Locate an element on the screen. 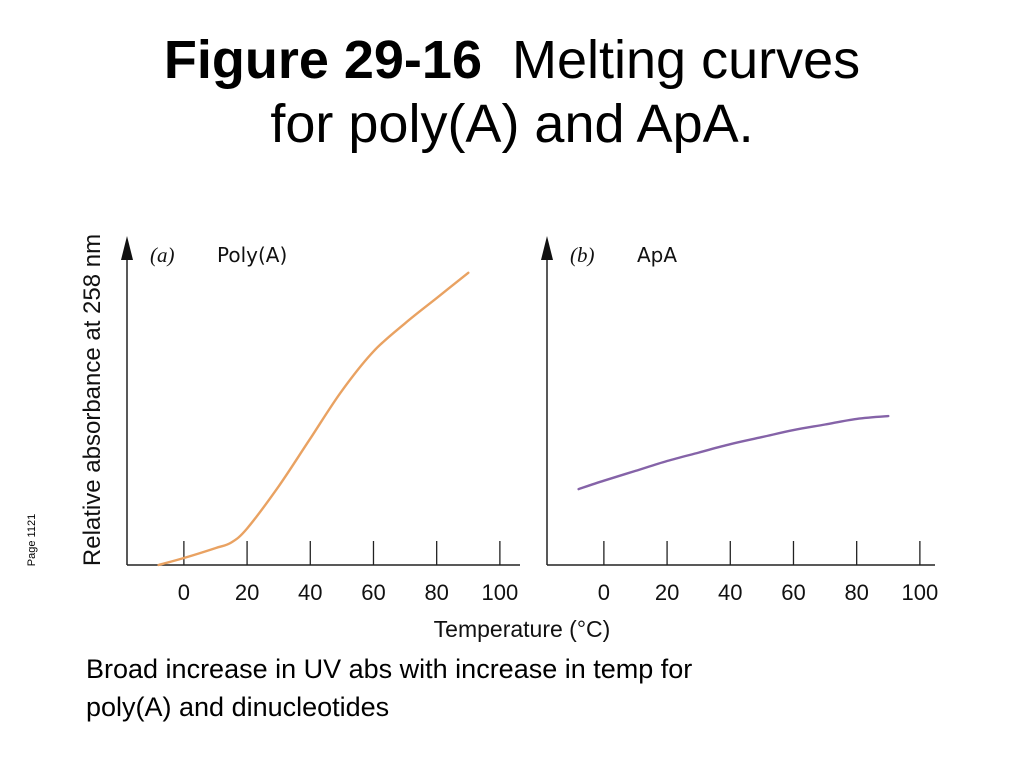 The width and height of the screenshot is (1024, 768). x-axis-label: Temperature (°C) is located at coordinates (522, 629).